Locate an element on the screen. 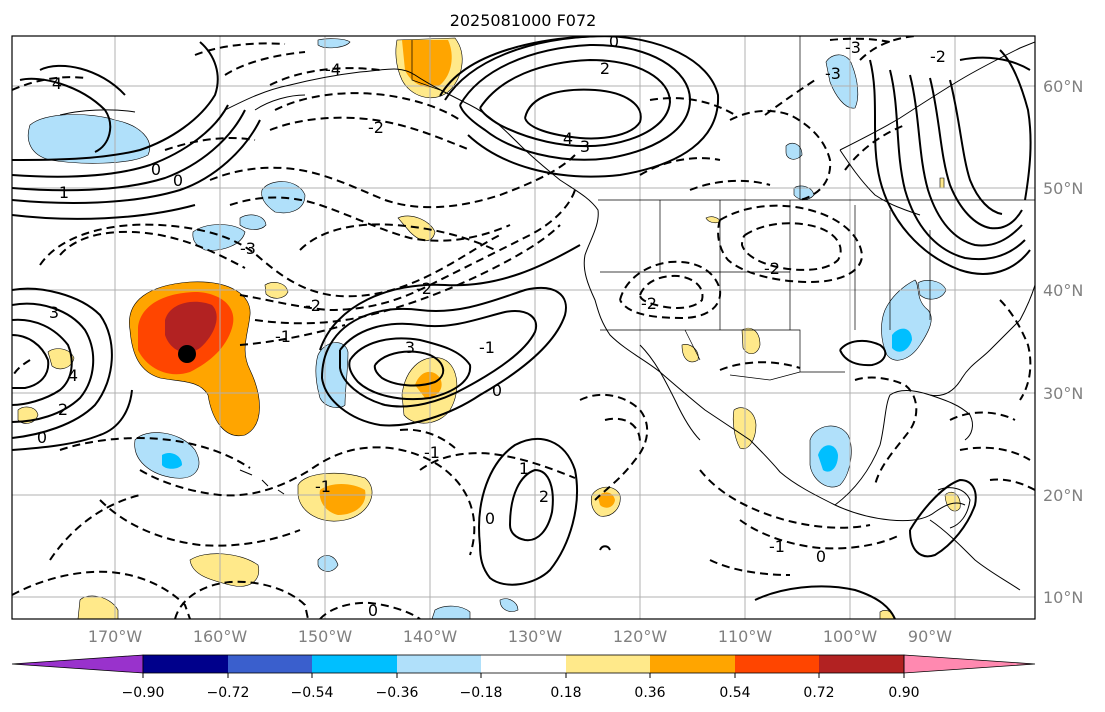  latitude-labels: 60°N 50°N 40°N 30°N 20°N 10°N is located at coordinates (1063, 342).